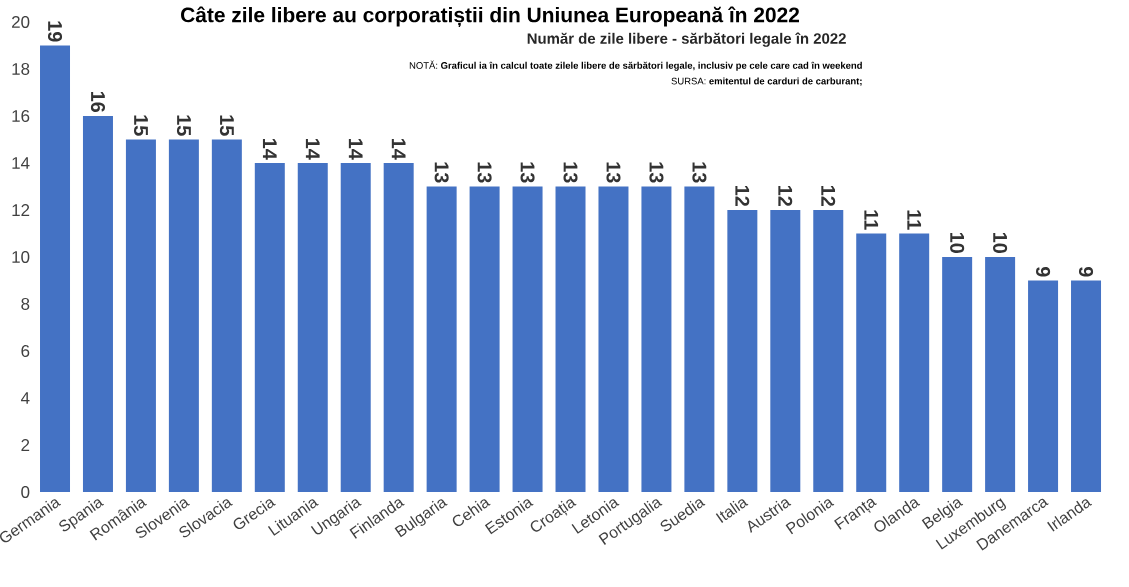 The image size is (1129, 587). Describe the element at coordinates (21, 21) in the screenshot. I see `y-tick-label: 20` at that location.